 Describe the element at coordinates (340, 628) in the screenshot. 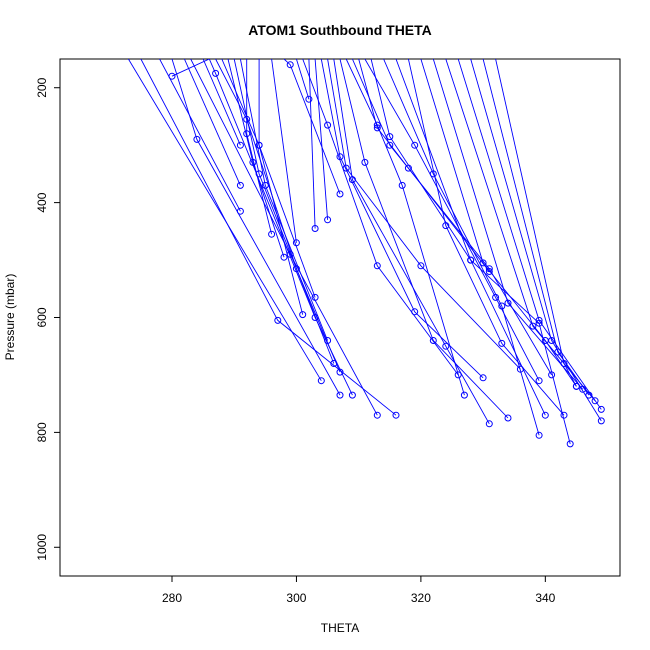

I see `x-axis-label: THETA` at that location.